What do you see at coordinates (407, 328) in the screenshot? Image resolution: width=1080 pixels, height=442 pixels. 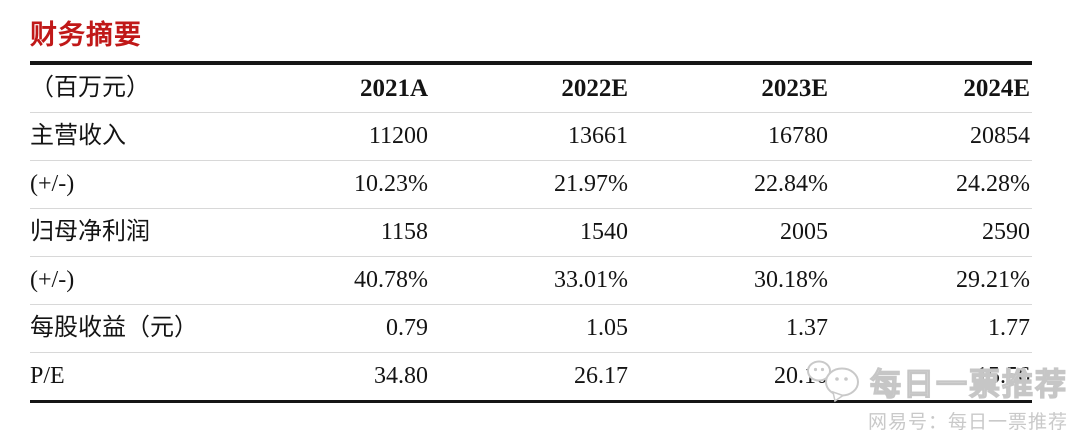 I see `value-cell: 0.79` at bounding box center [407, 328].